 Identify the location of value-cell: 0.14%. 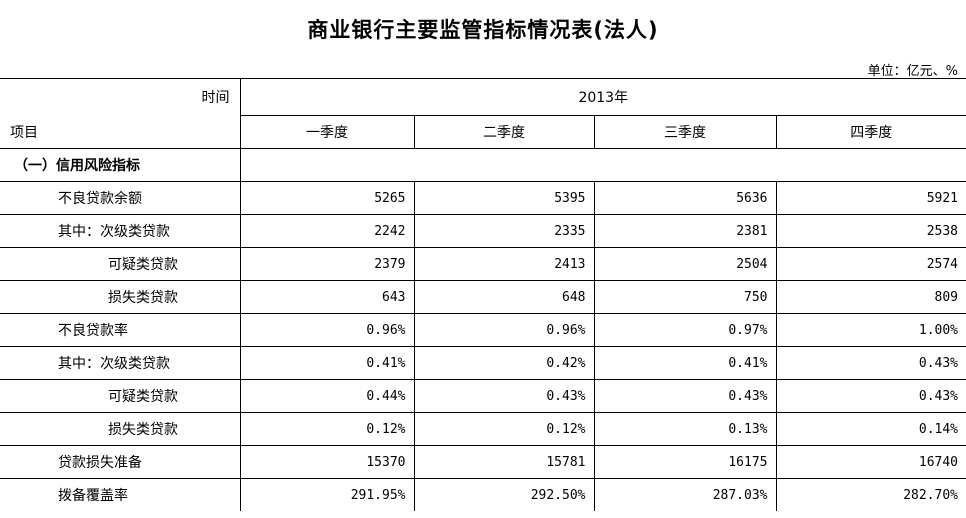
(870, 429).